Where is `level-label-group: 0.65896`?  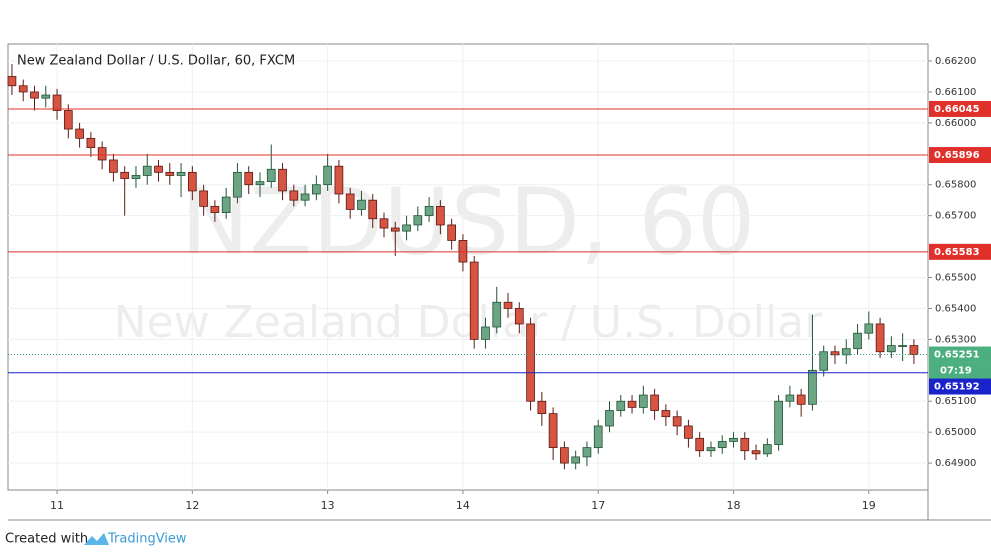 level-label-group: 0.65896 is located at coordinates (960, 155).